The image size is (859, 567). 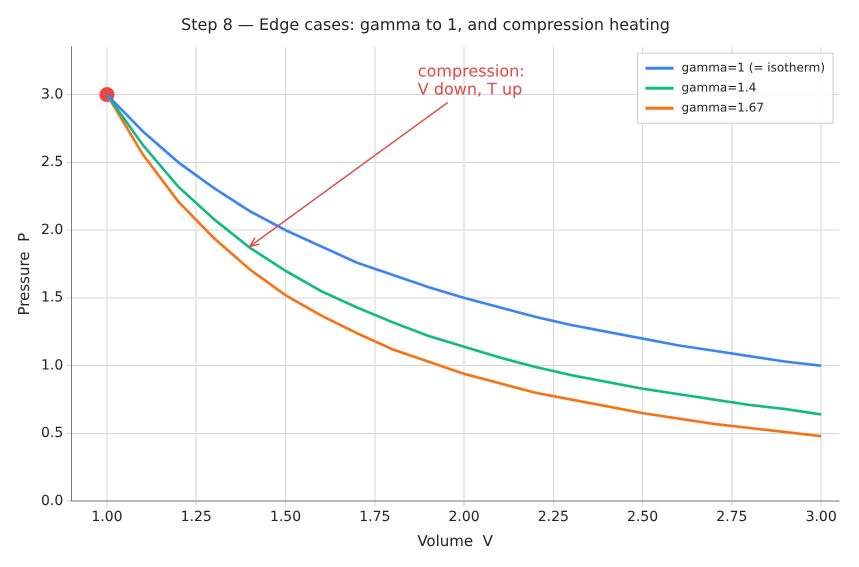 What do you see at coordinates (642, 517) in the screenshot?
I see `x-tick-label: 2.50` at bounding box center [642, 517].